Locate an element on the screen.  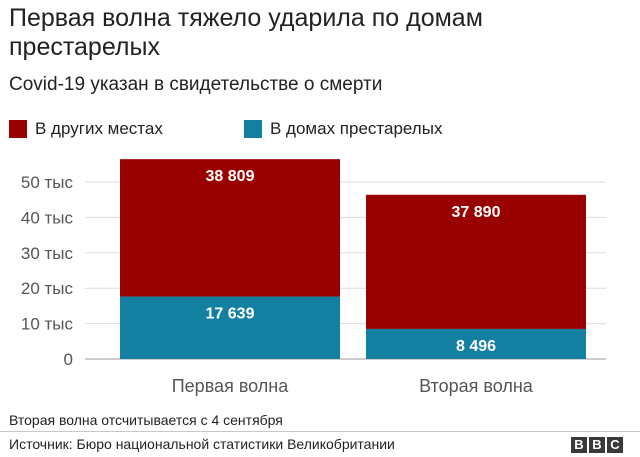
legend-label-care-homes: В домах престарелых is located at coordinates (356, 128).